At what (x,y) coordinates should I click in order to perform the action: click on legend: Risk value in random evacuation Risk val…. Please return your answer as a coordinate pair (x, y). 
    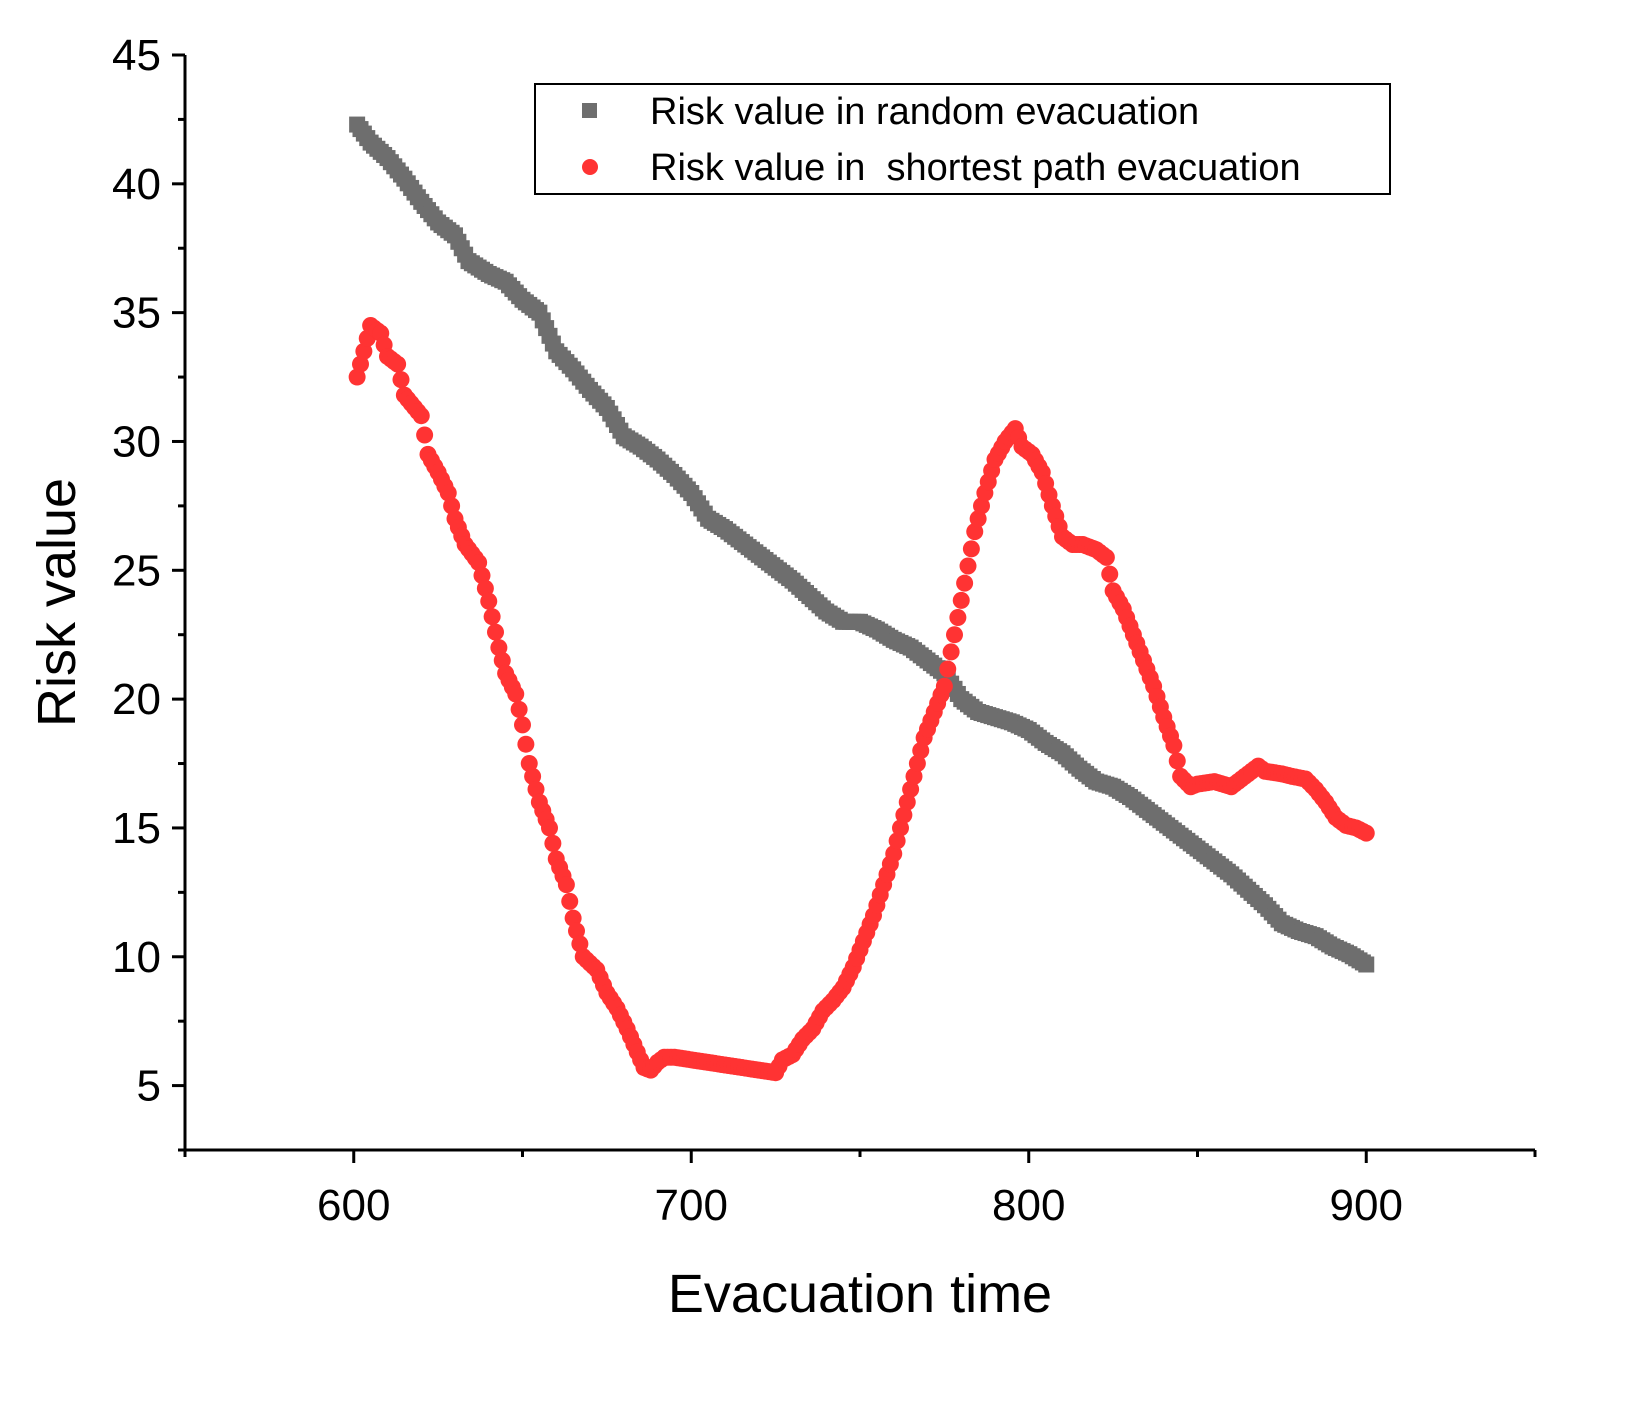
    Looking at the image, I should click on (962, 139).